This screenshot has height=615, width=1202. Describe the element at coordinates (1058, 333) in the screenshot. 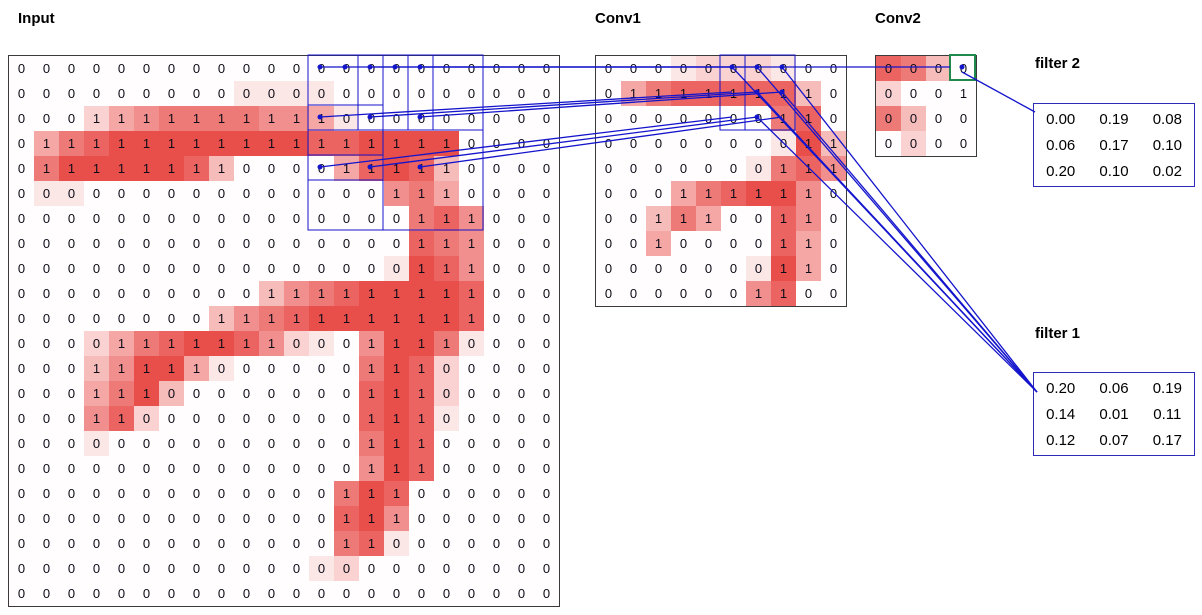

I see `filter1-label: filter 1` at that location.